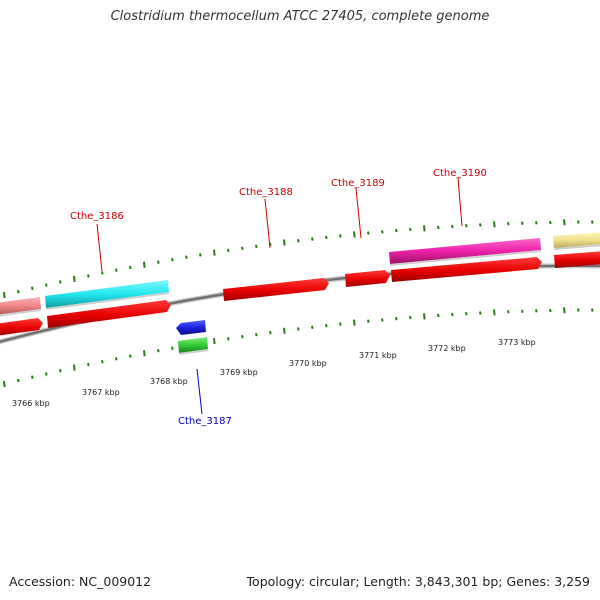 This screenshot has width=600, height=600. What do you see at coordinates (276, 581) in the screenshot?
I see `topology-label: Topology:` at bounding box center [276, 581].